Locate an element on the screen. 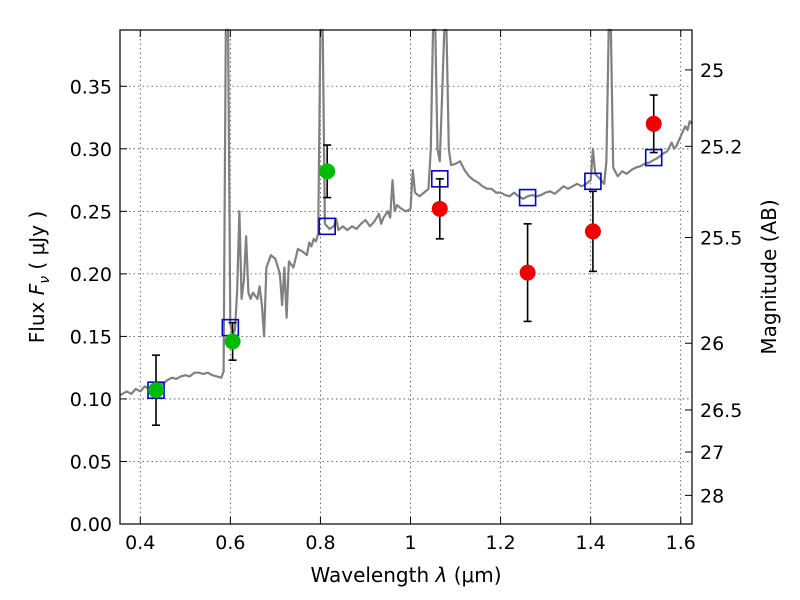 Image resolution: width=800 pixels, height=600 pixels. y-axis-label: Flux Fν ( μJy ) is located at coordinates (39, 277).